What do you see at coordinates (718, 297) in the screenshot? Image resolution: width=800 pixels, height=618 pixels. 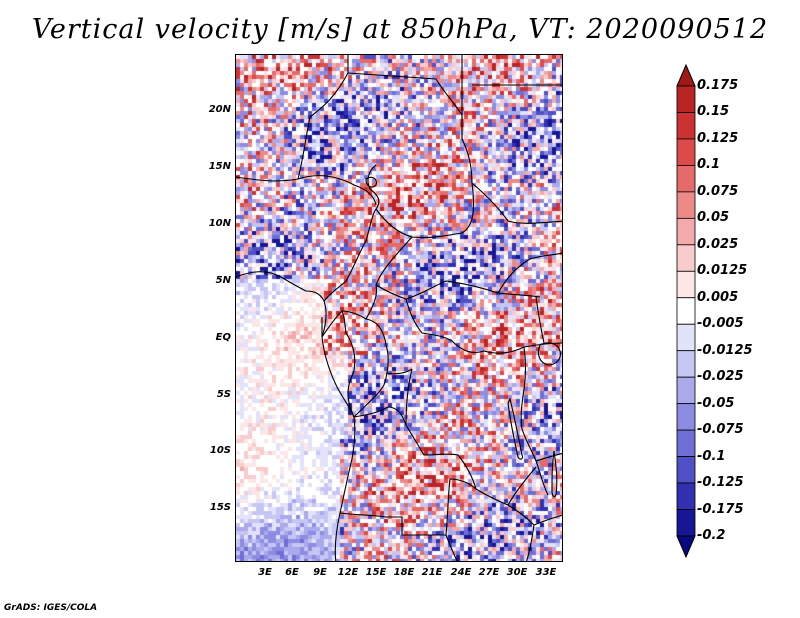 I see `colorbar-label: 0.005` at bounding box center [718, 297].